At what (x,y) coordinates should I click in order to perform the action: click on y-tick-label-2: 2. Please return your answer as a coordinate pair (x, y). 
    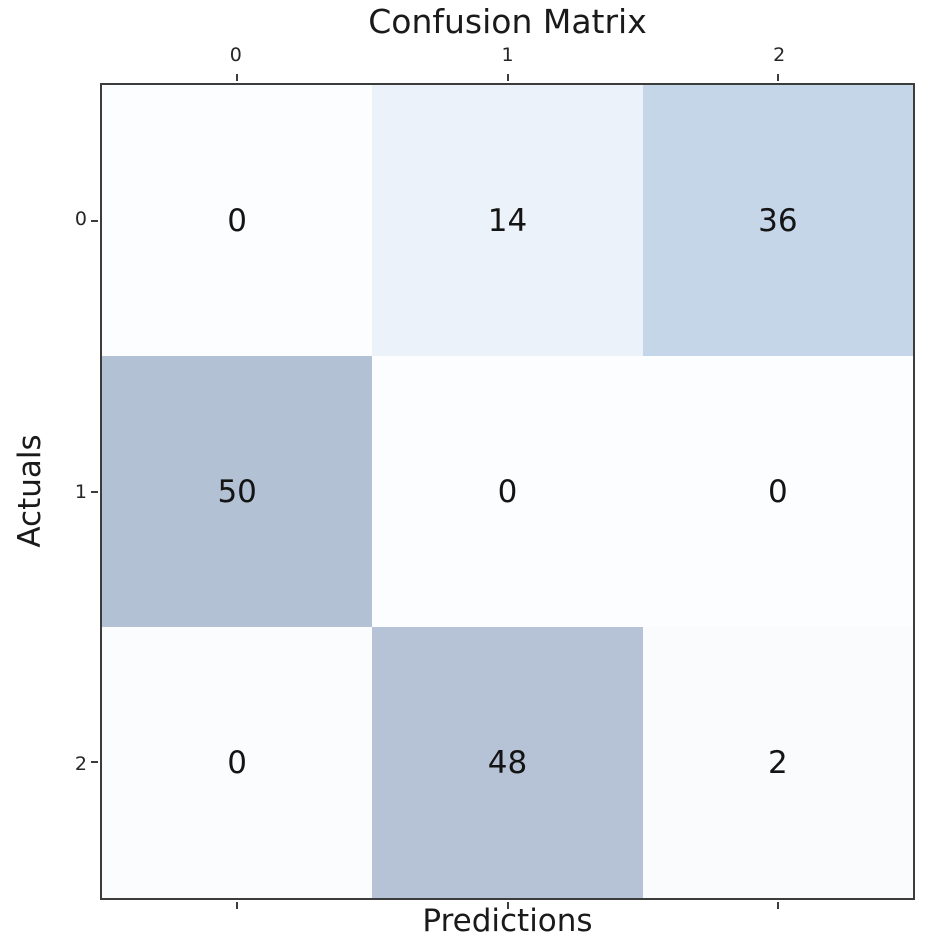
    Looking at the image, I should click on (80, 763).